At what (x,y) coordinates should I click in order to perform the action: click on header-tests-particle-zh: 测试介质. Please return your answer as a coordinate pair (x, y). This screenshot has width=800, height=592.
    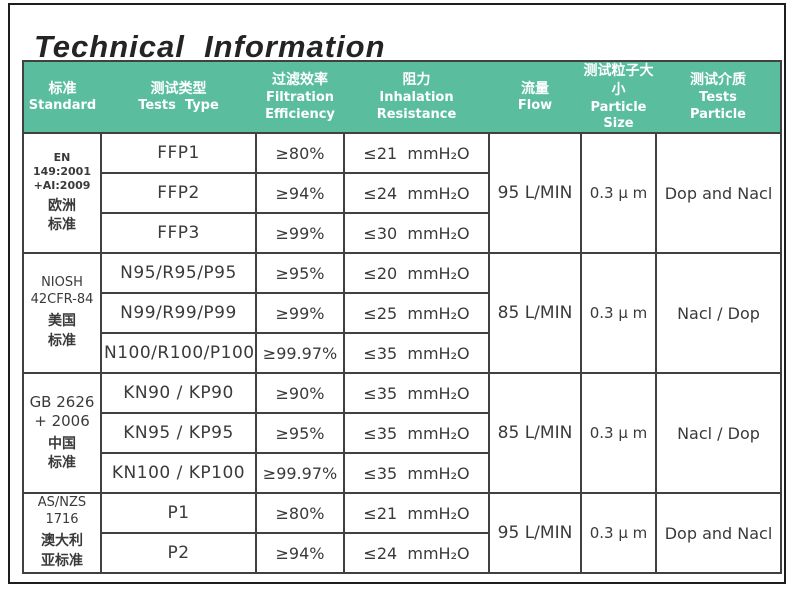
    Looking at the image, I should click on (718, 80).